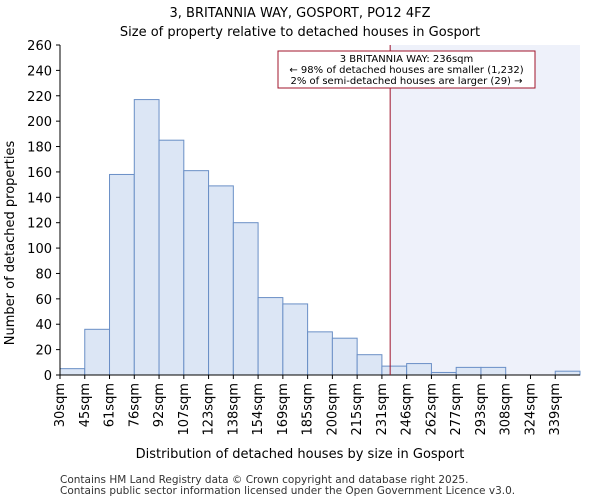 The image size is (600, 500). I want to click on x-tick-label: 61sqm, so click(110, 405).